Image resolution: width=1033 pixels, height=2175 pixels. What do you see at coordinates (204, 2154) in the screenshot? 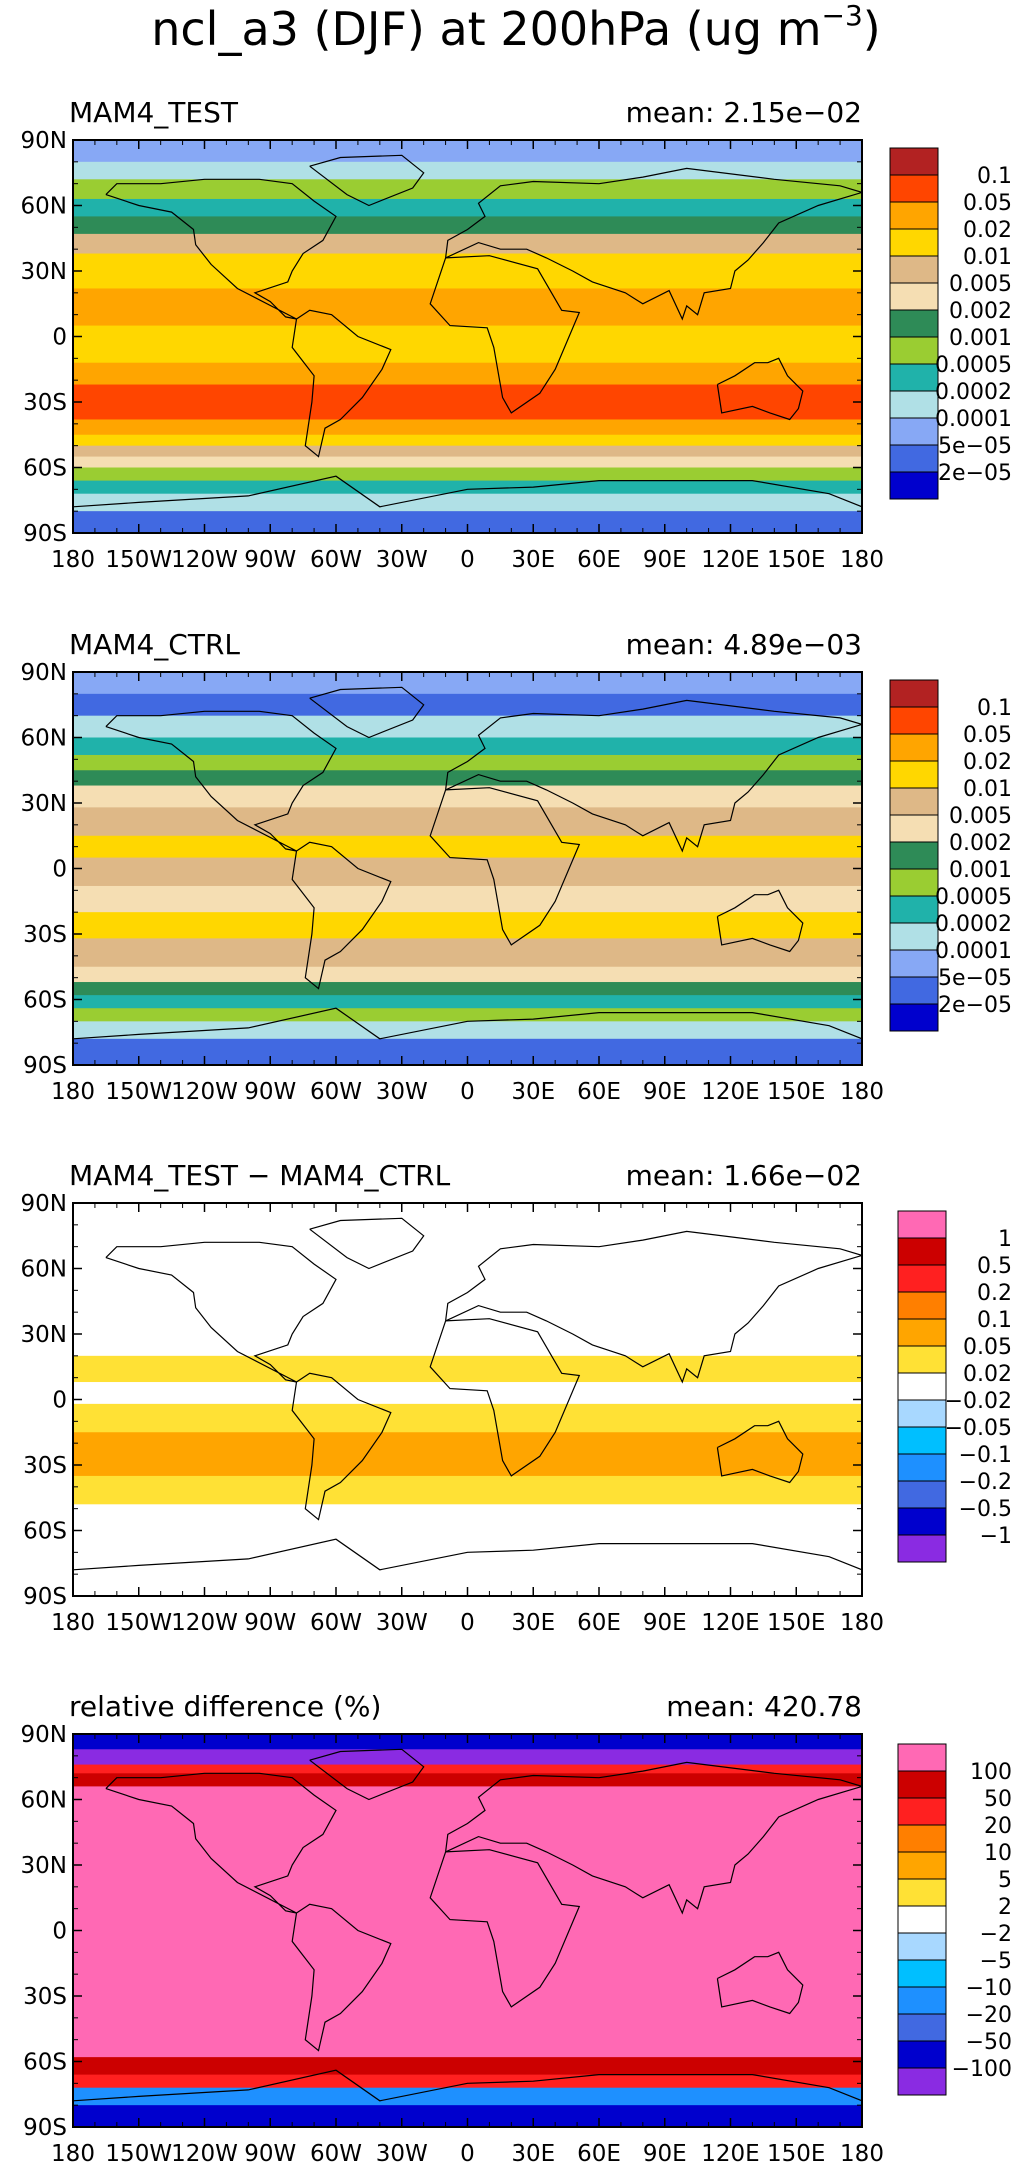
I see `x-tick-label: 120W` at bounding box center [204, 2154].